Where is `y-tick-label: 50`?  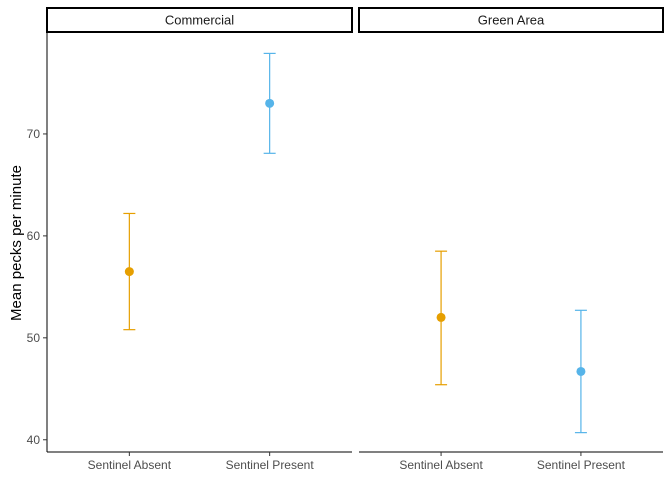
y-tick-label: 50 is located at coordinates (34, 338).